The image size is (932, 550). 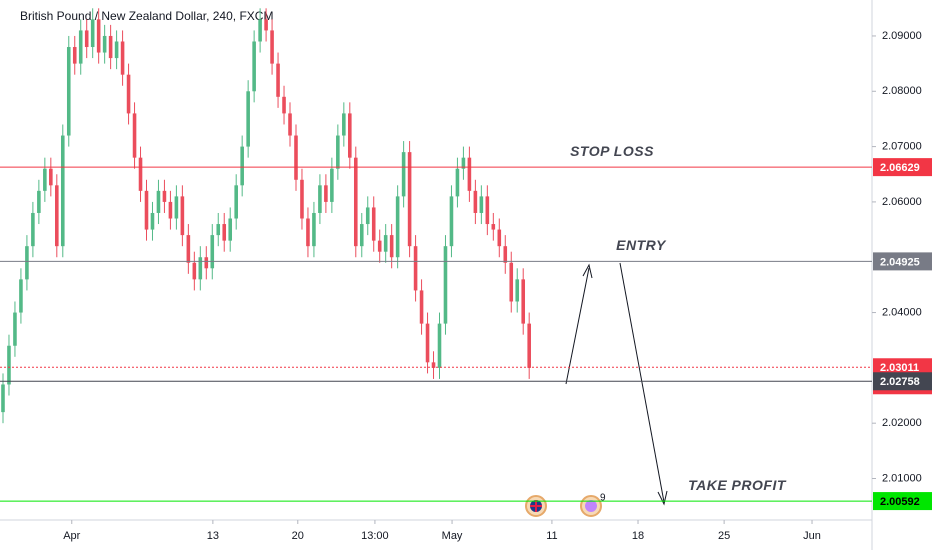 I want to click on y-tick-label: 2.02000, so click(x=902, y=423).